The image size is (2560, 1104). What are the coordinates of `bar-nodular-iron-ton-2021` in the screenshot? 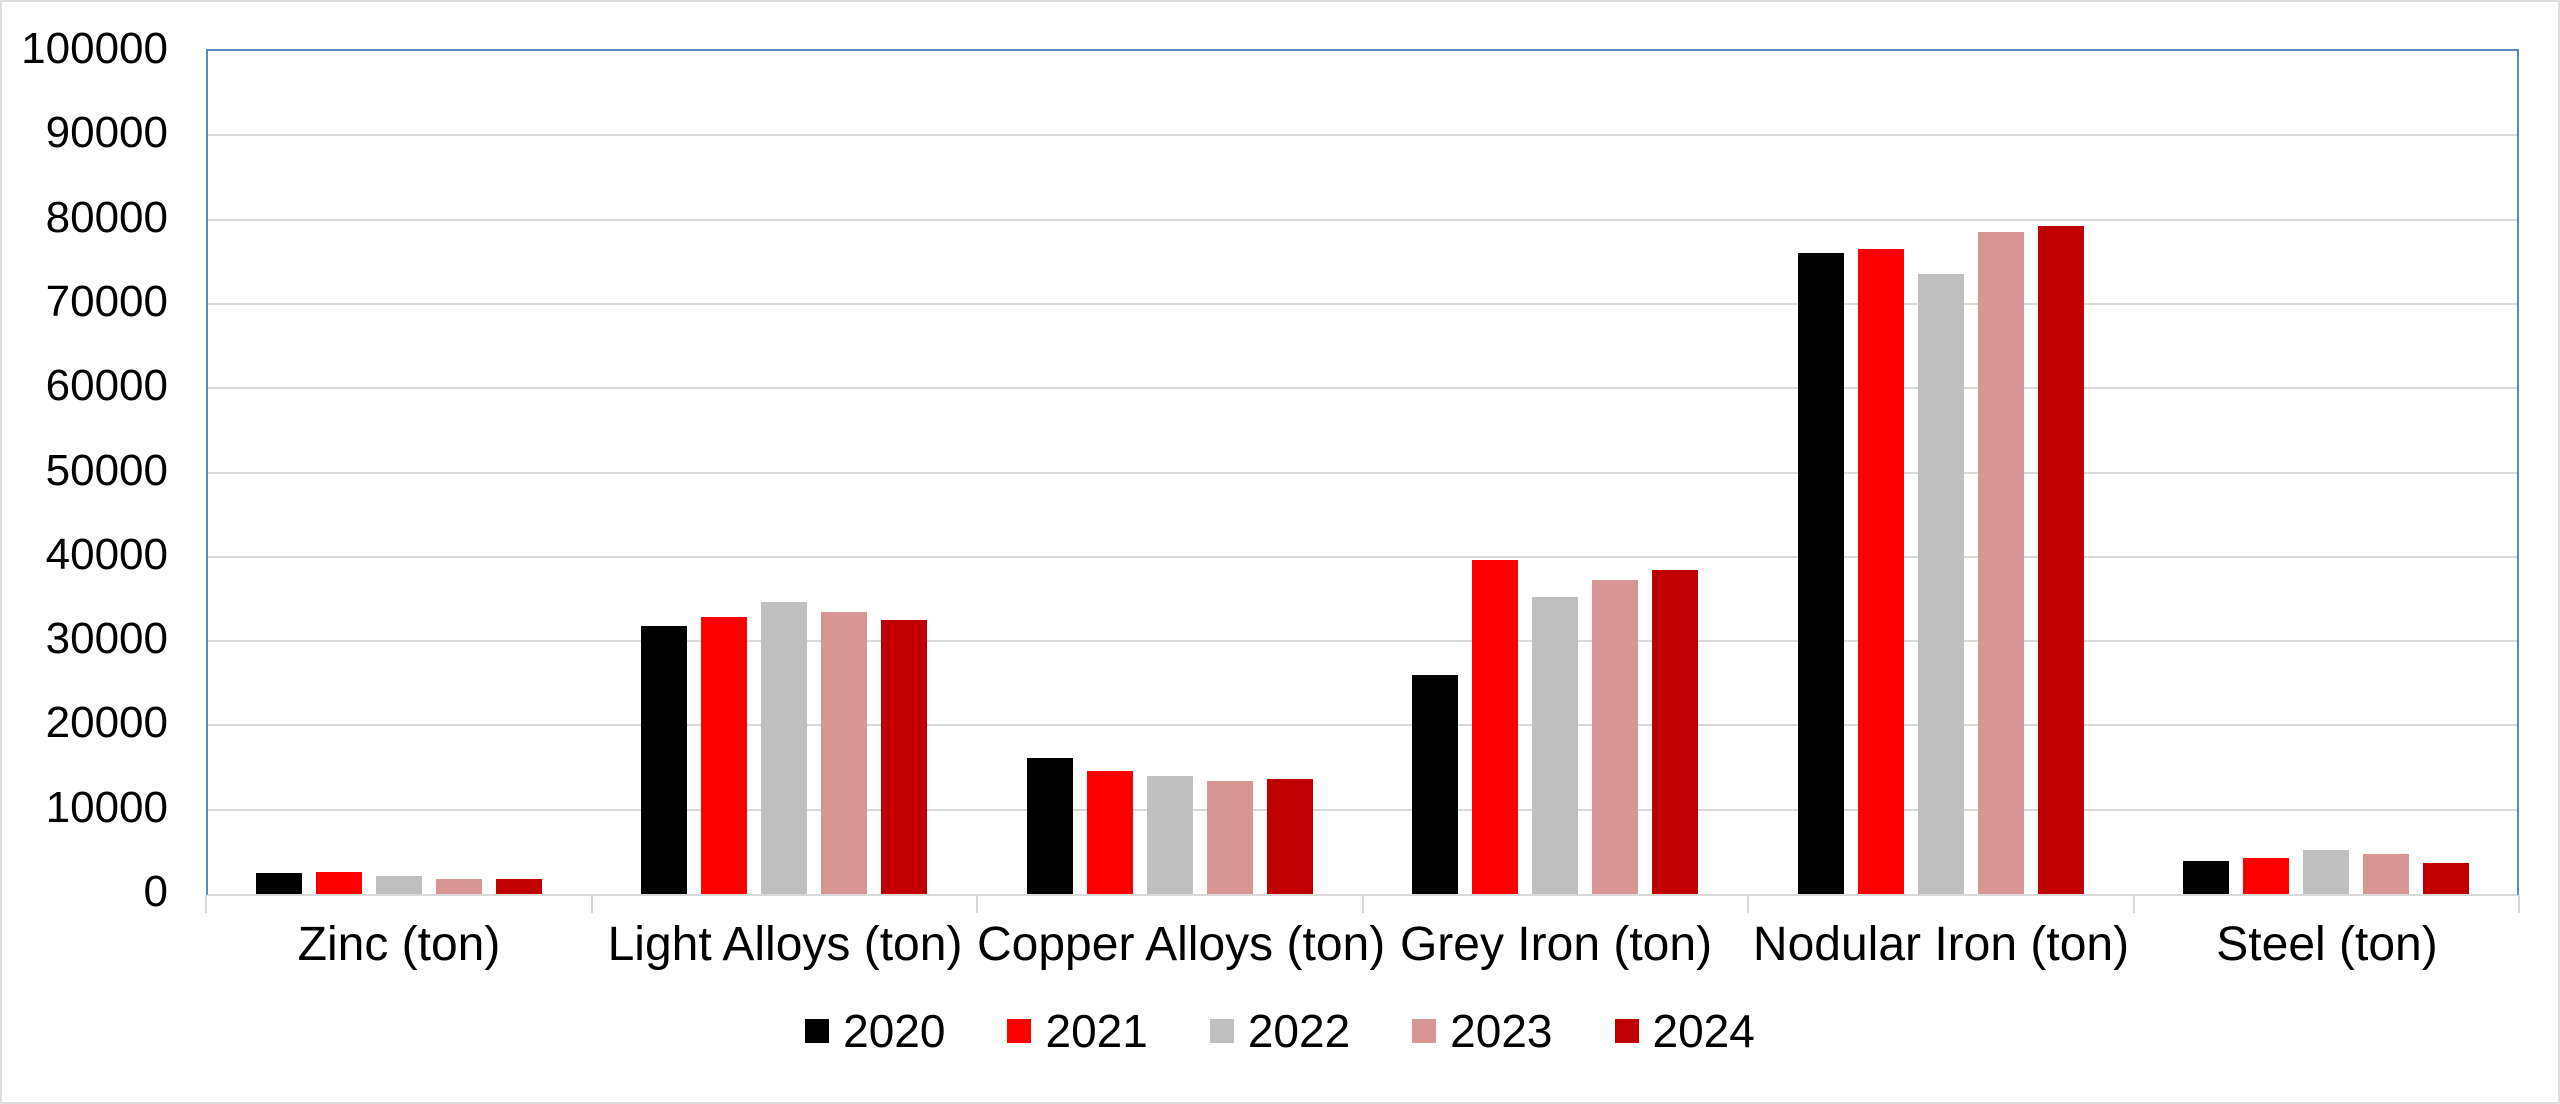 It's located at (1881, 571).